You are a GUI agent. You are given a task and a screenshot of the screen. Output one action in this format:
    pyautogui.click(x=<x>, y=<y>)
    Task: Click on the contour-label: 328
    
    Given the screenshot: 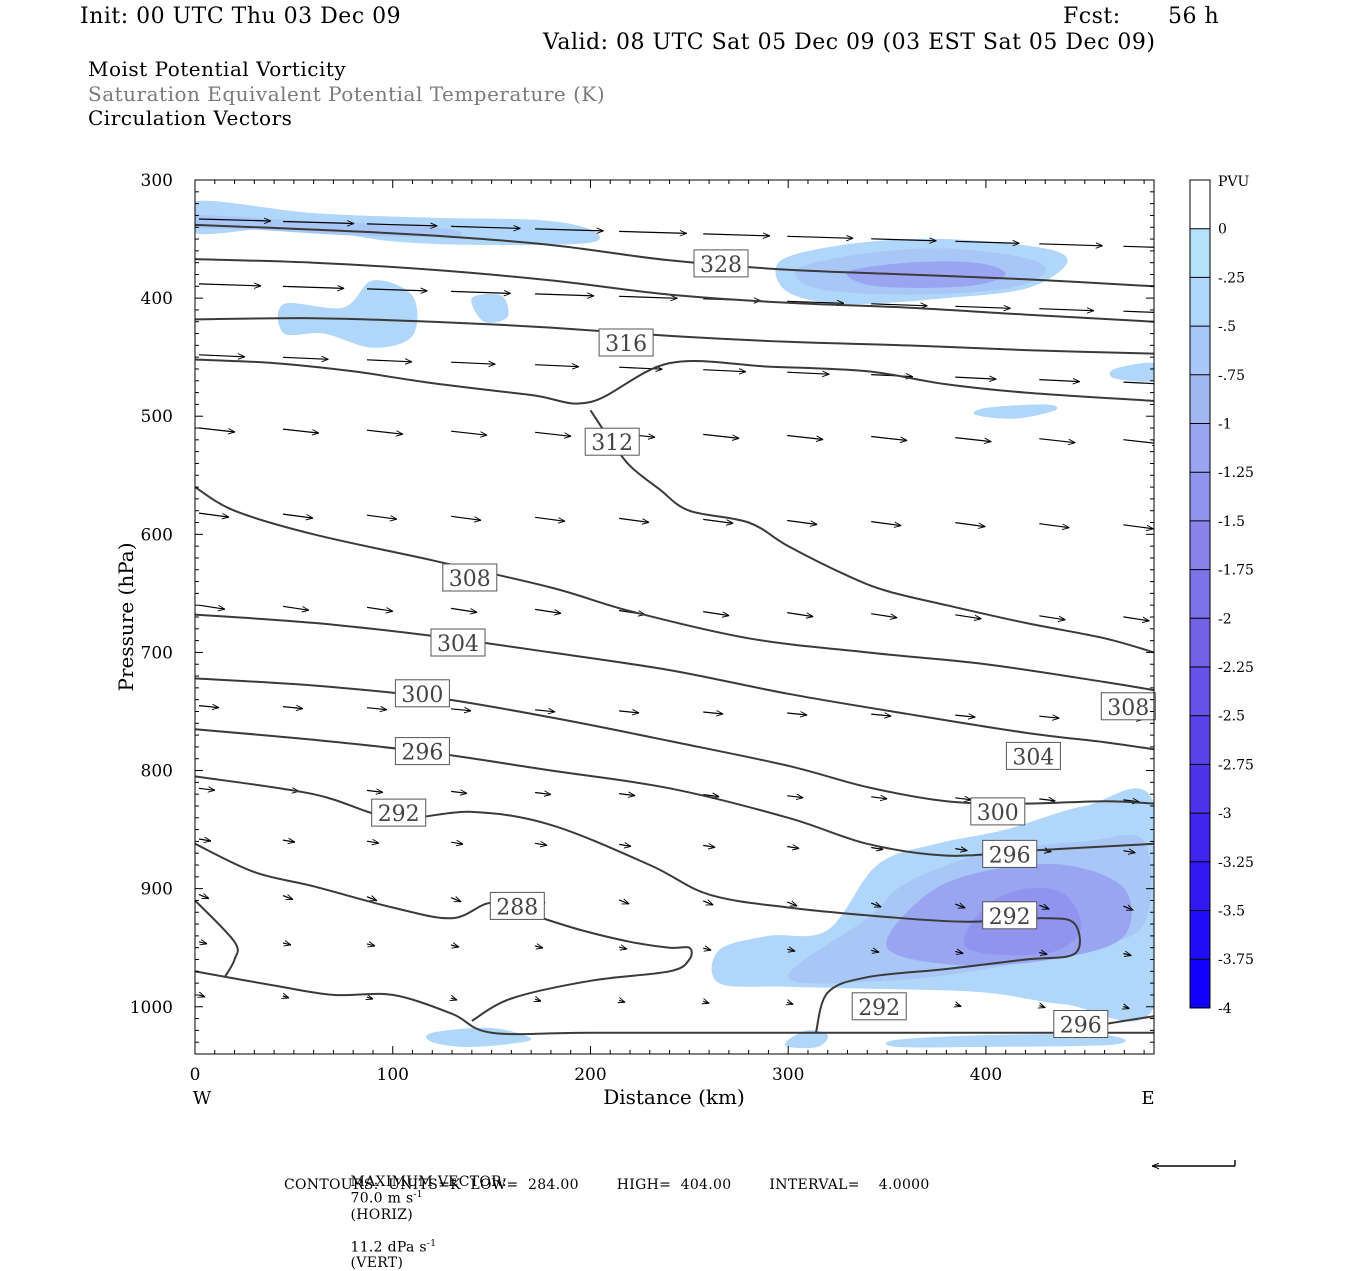 What is the action you would take?
    pyautogui.click(x=721, y=265)
    